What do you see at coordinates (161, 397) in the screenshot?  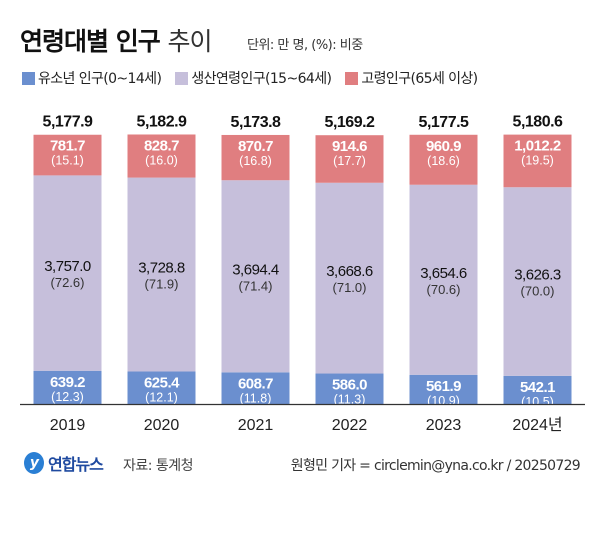 I see `share-label: (12.1)` at bounding box center [161, 397].